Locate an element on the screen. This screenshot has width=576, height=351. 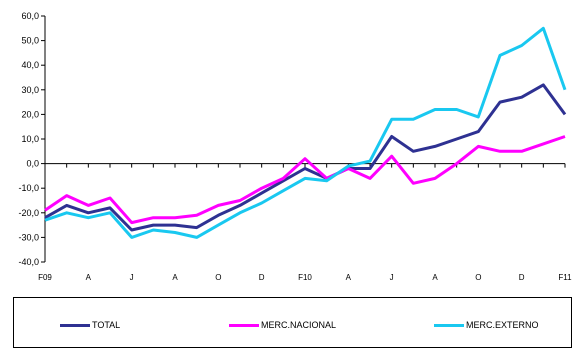
y-tick-label: 50,0 is located at coordinates (30, 41).